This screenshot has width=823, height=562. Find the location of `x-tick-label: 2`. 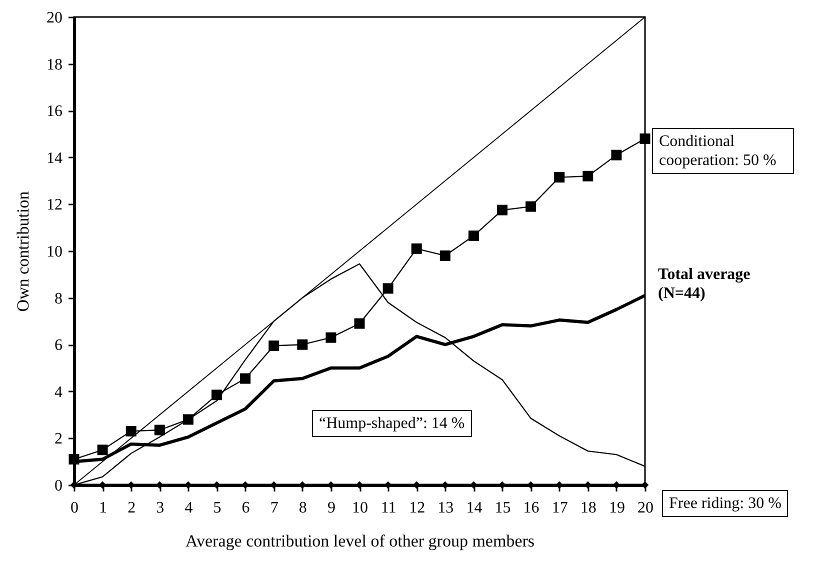

x-tick-label: 2 is located at coordinates (132, 508).